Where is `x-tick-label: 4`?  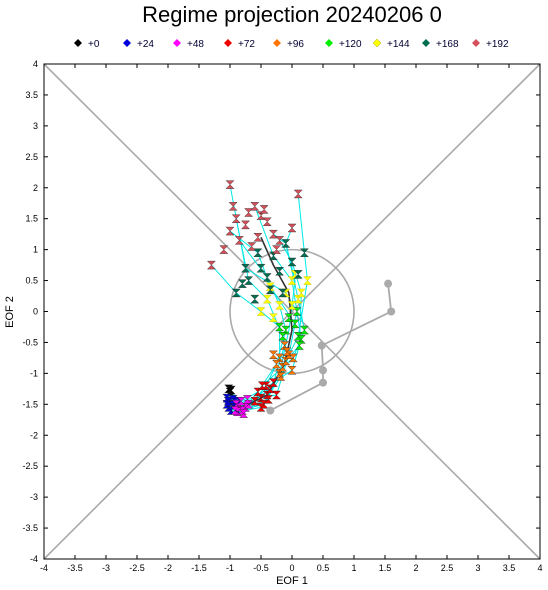 x-tick-label: 4 is located at coordinates (539, 568).